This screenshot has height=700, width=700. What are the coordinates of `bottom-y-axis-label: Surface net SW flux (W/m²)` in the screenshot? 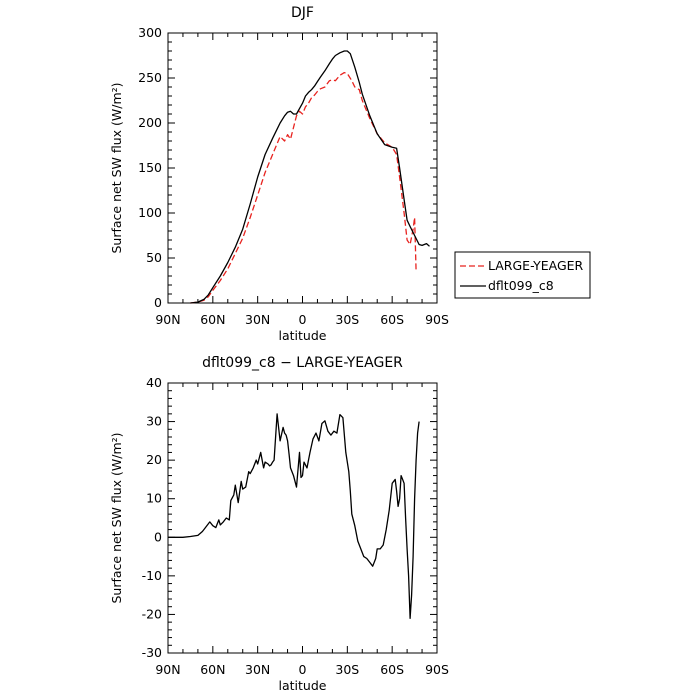 It's located at (116, 517).